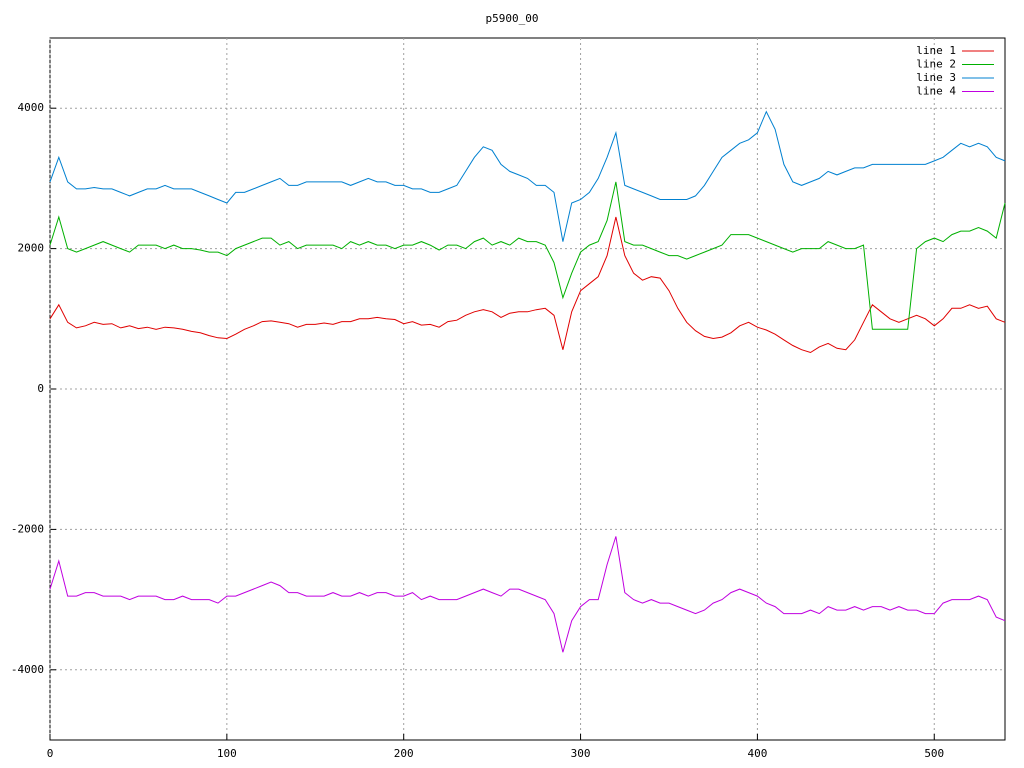 Image resolution: width=1024 pixels, height=768 pixels. Describe the element at coordinates (27, 528) in the screenshot. I see `y-tick-label: -2000` at that location.